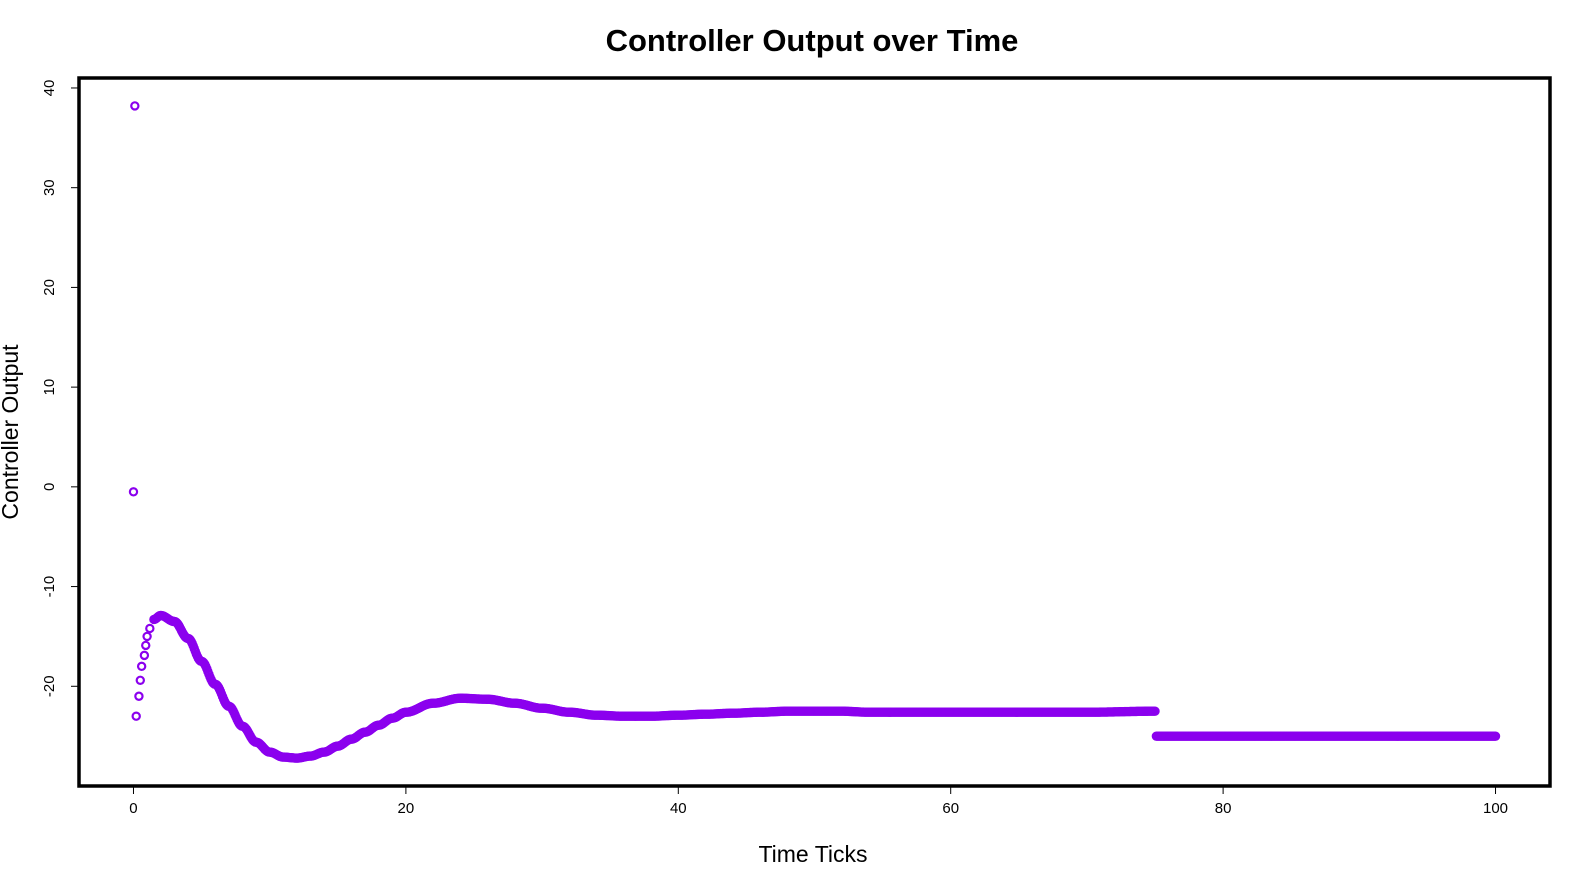 The image size is (1579, 880). I want to click on x-tick-label: 60, so click(950, 808).